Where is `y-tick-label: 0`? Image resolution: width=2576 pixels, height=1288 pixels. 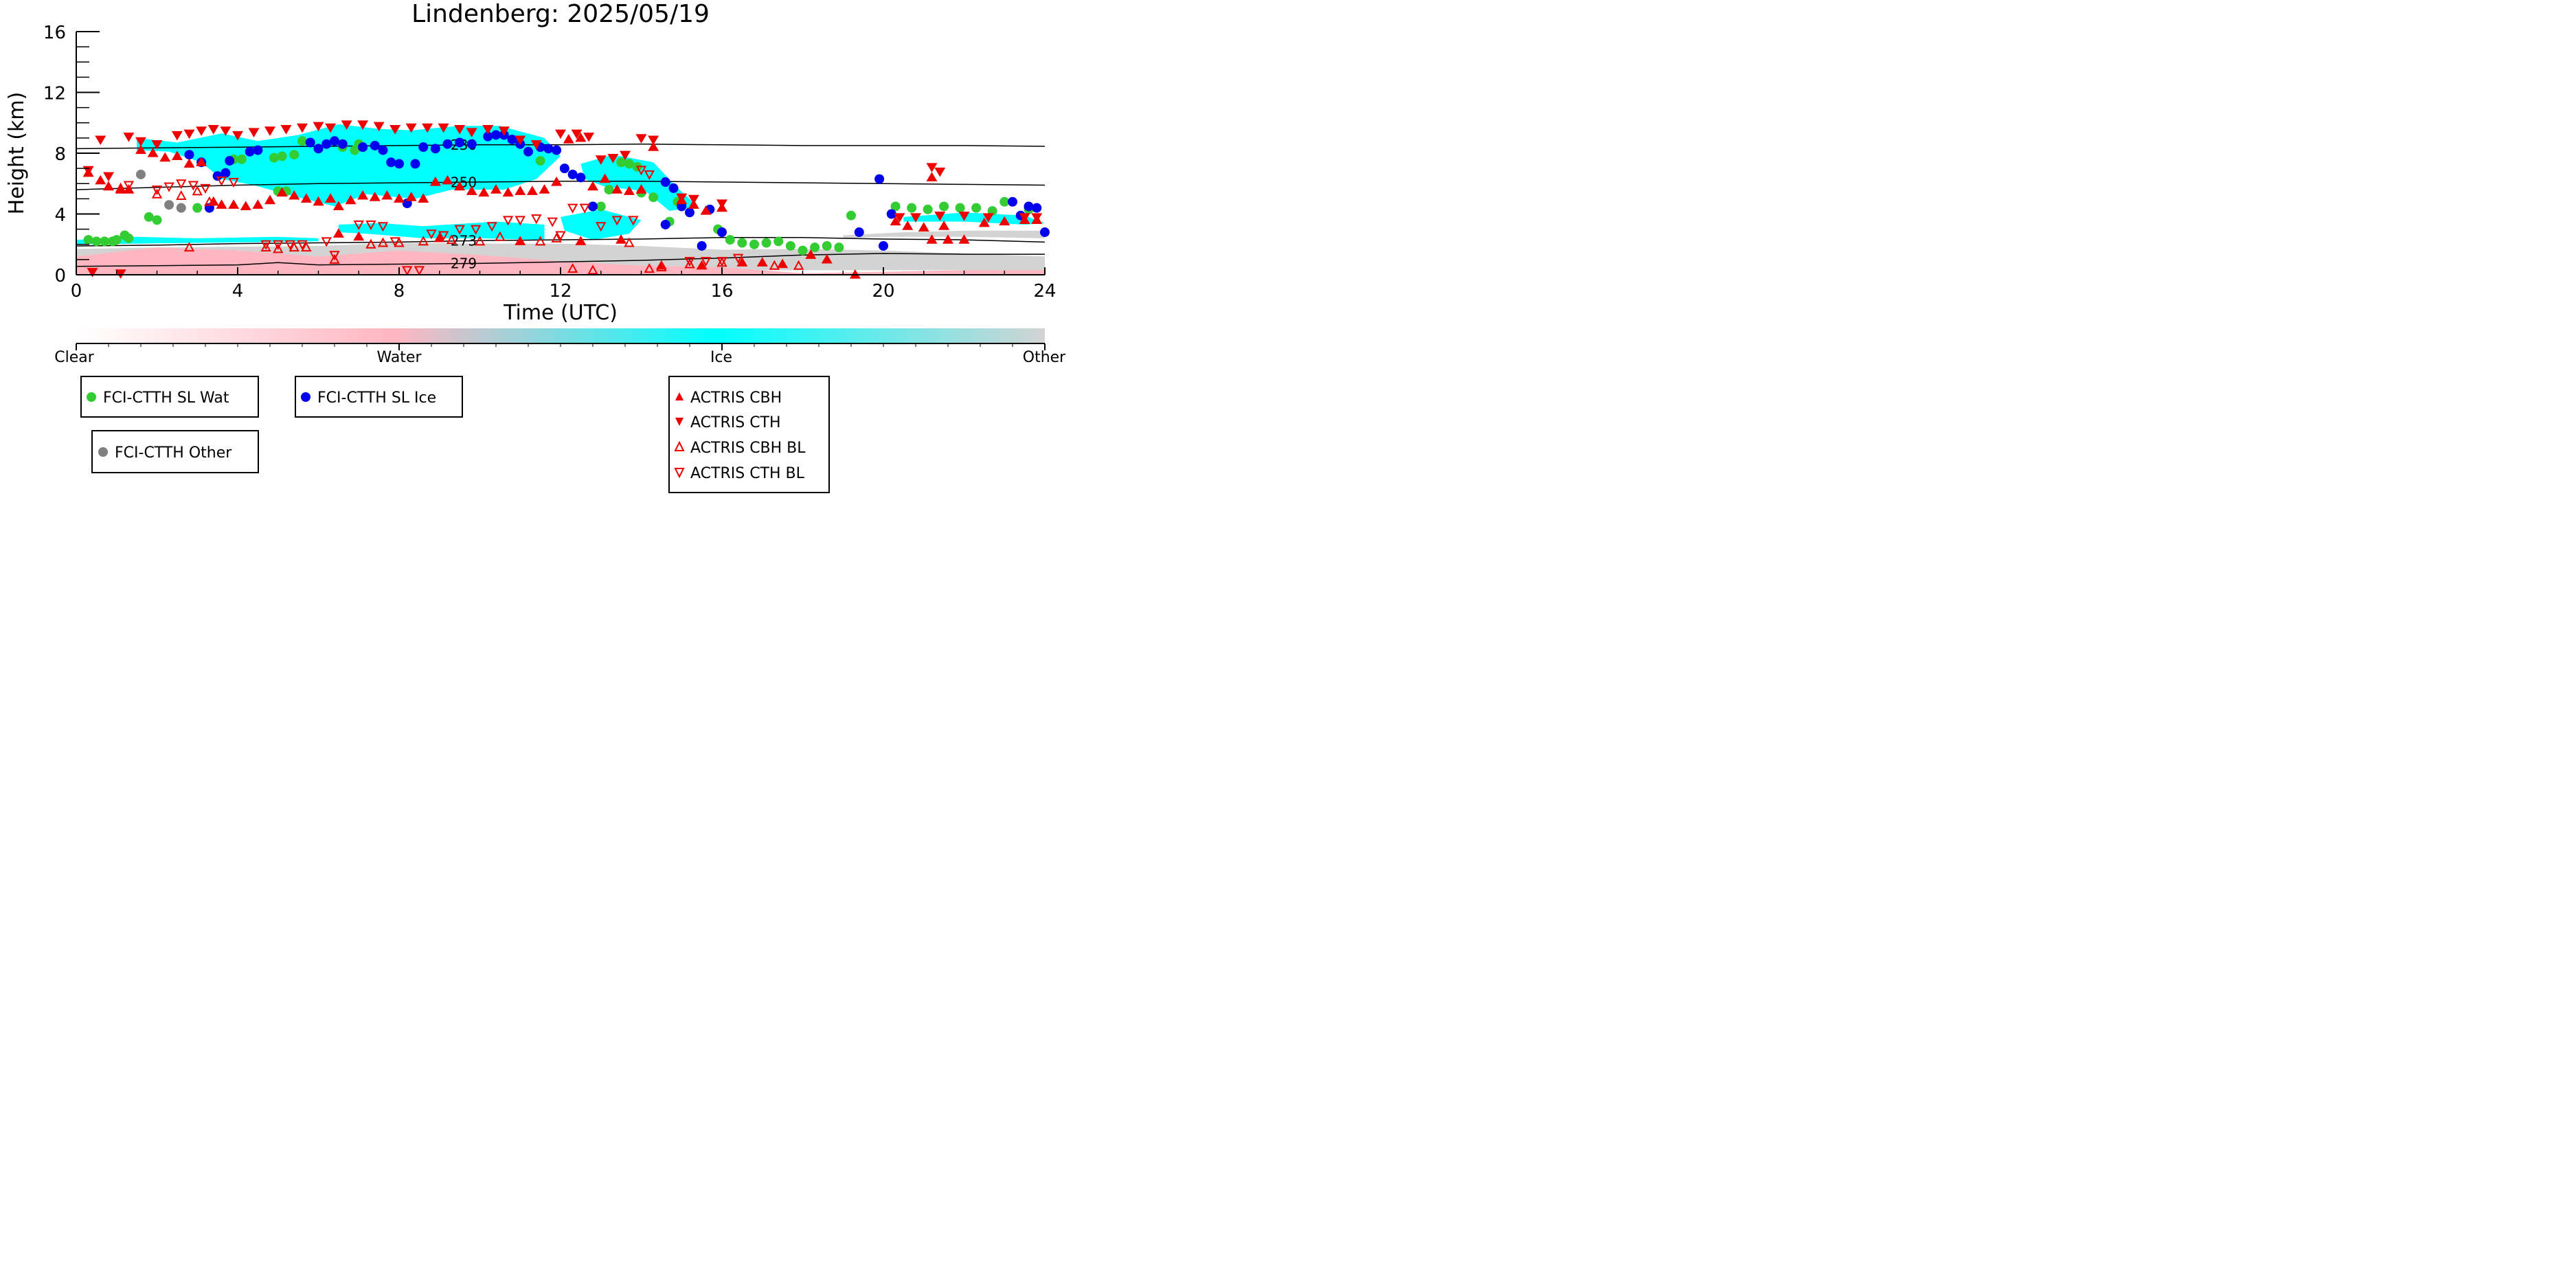
y-tick-label: 0 is located at coordinates (60, 276).